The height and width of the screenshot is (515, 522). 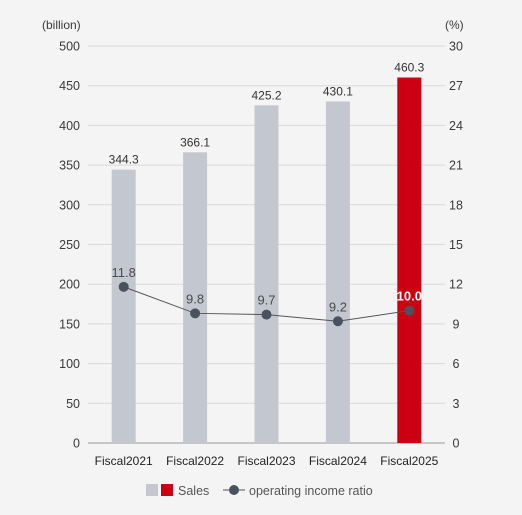 I want to click on left-tick-label: 250, so click(x=69, y=245).